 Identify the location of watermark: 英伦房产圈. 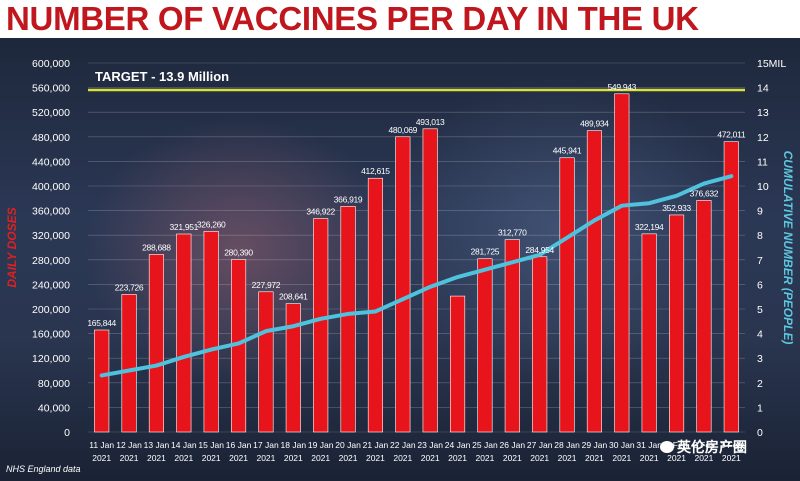
(703, 447).